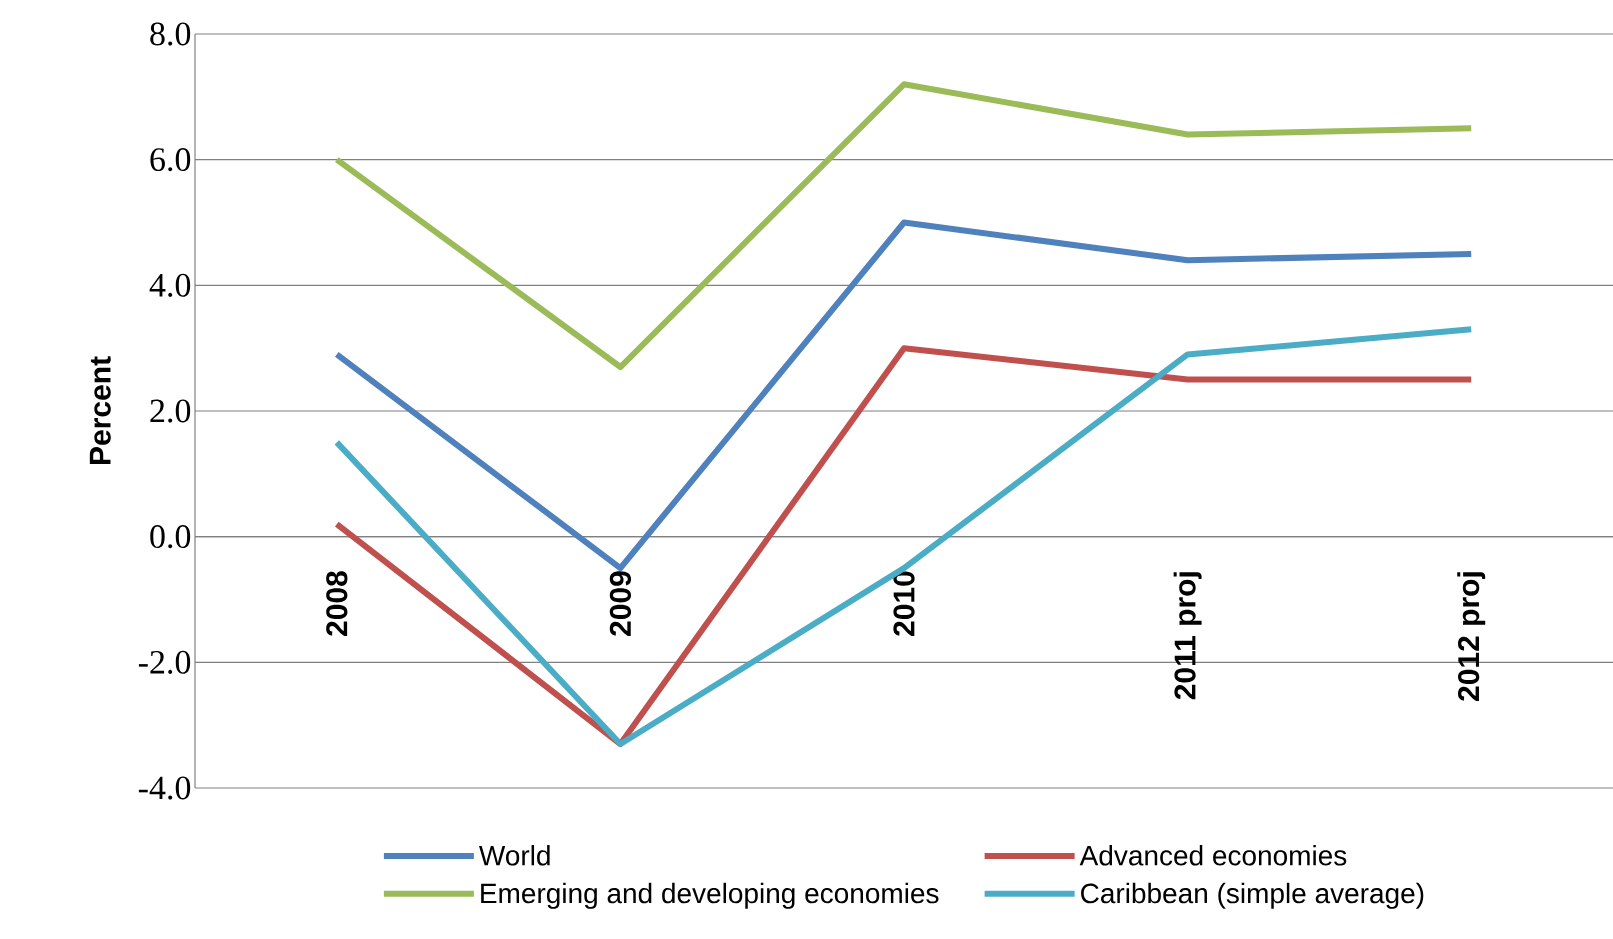  Describe the element at coordinates (620, 603) in the screenshot. I see `x-tick-label: 2009` at that location.